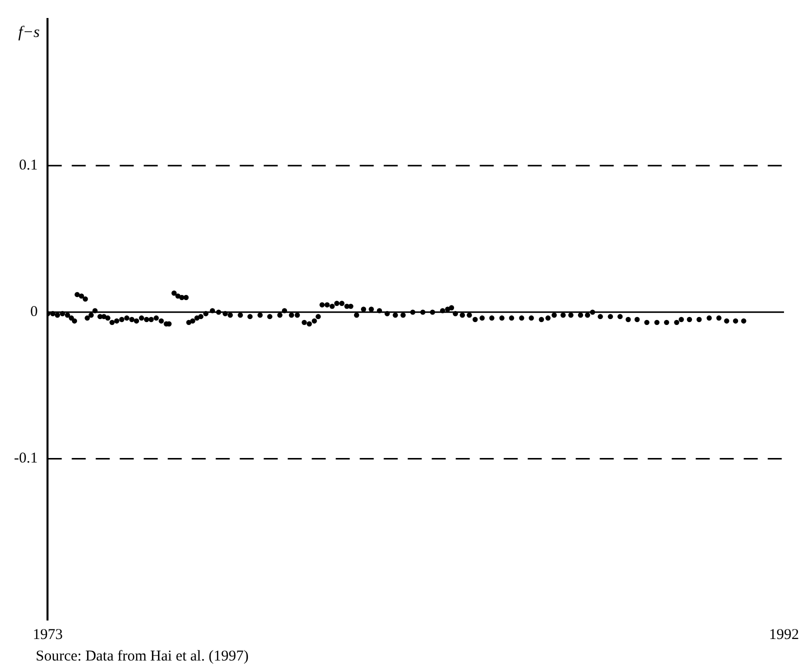 This screenshot has height=668, width=806. I want to click on x-tick-label: 1992, so click(784, 634).